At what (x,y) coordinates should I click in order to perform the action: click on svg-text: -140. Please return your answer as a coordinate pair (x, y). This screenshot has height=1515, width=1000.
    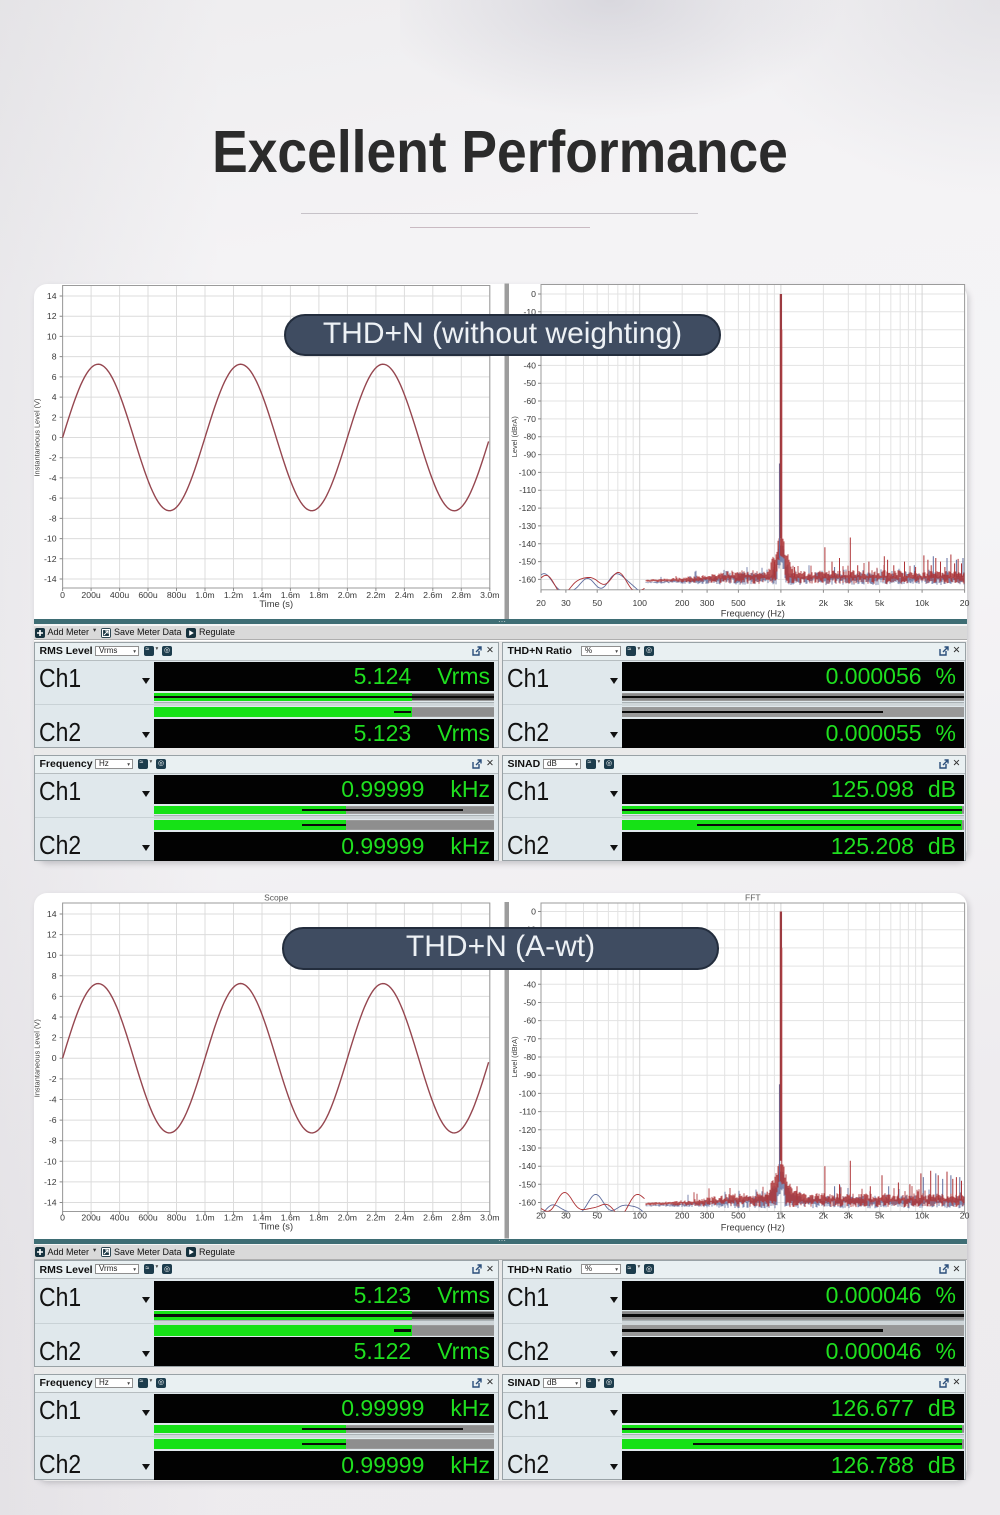
    Looking at the image, I should click on (528, 544).